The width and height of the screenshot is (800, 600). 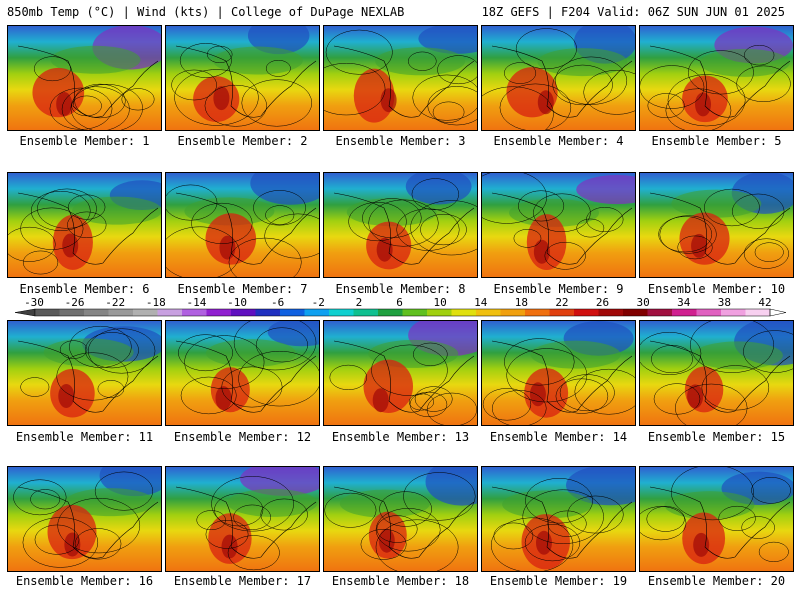 What do you see at coordinates (318, 302) in the screenshot?
I see `colorbar-tick-label: -2` at bounding box center [318, 302].